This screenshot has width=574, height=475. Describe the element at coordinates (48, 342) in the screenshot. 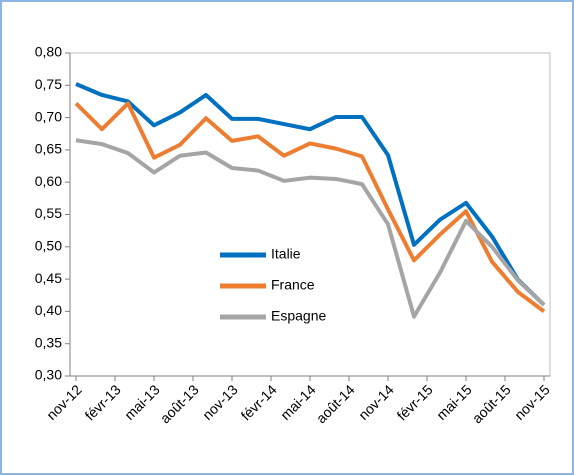

I see `y-tick-label: 0,35` at that location.